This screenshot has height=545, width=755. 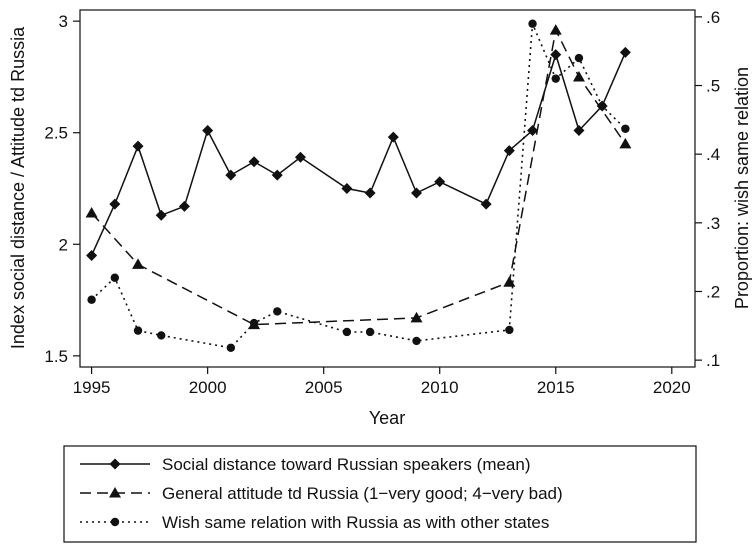 I want to click on series-1-point-2016, so click(x=578, y=76).